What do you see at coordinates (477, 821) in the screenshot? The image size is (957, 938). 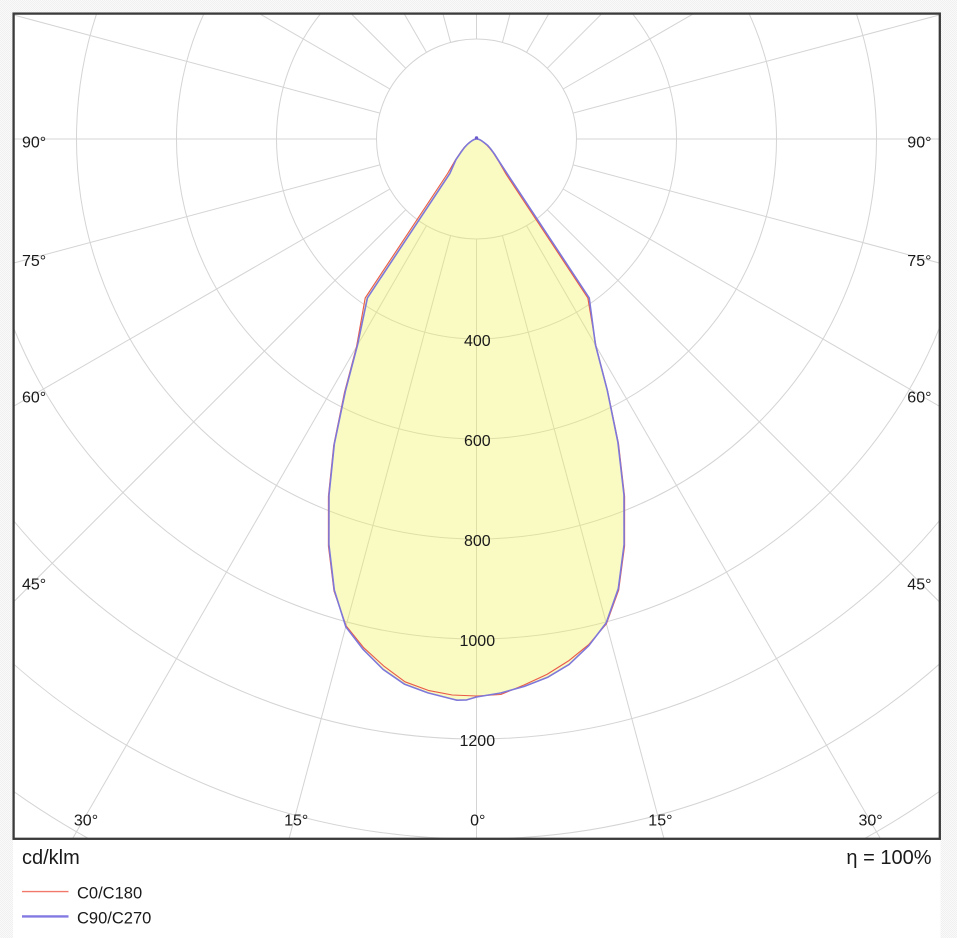 I see `svg-text: 0°` at bounding box center [477, 821].